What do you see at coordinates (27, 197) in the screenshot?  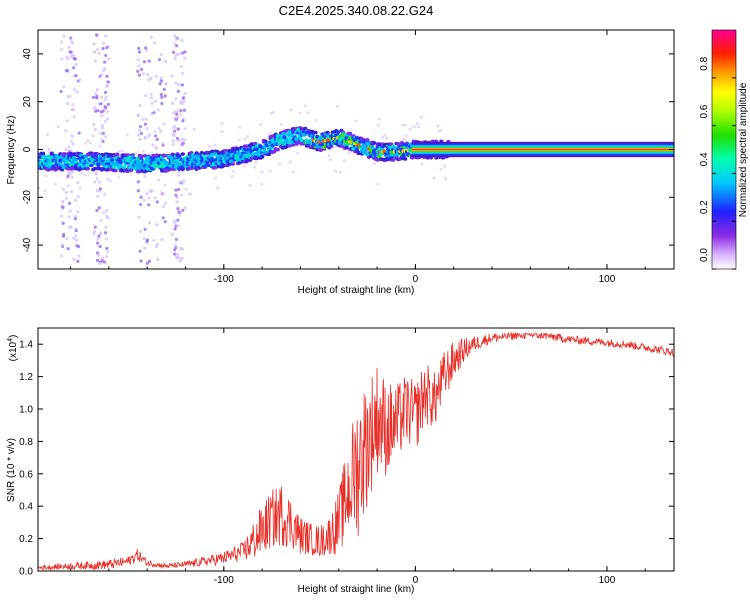 I see `spectrogram-ytick-label: -20` at bounding box center [27, 197].